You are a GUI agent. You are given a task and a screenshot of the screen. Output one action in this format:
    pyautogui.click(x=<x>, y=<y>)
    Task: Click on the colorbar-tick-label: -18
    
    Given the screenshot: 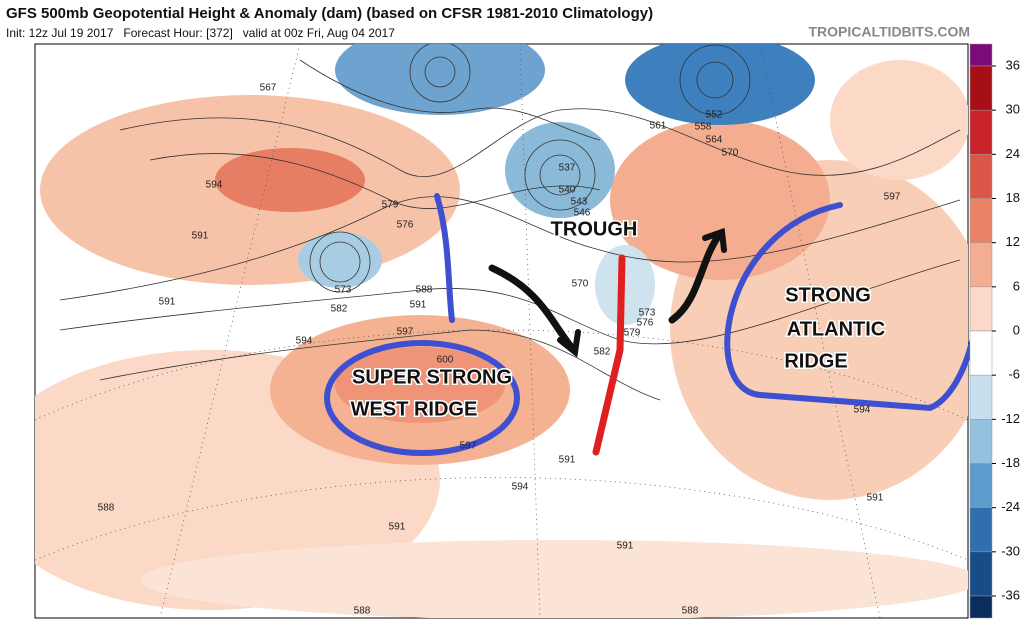 What is the action you would take?
    pyautogui.click(x=1010, y=462)
    